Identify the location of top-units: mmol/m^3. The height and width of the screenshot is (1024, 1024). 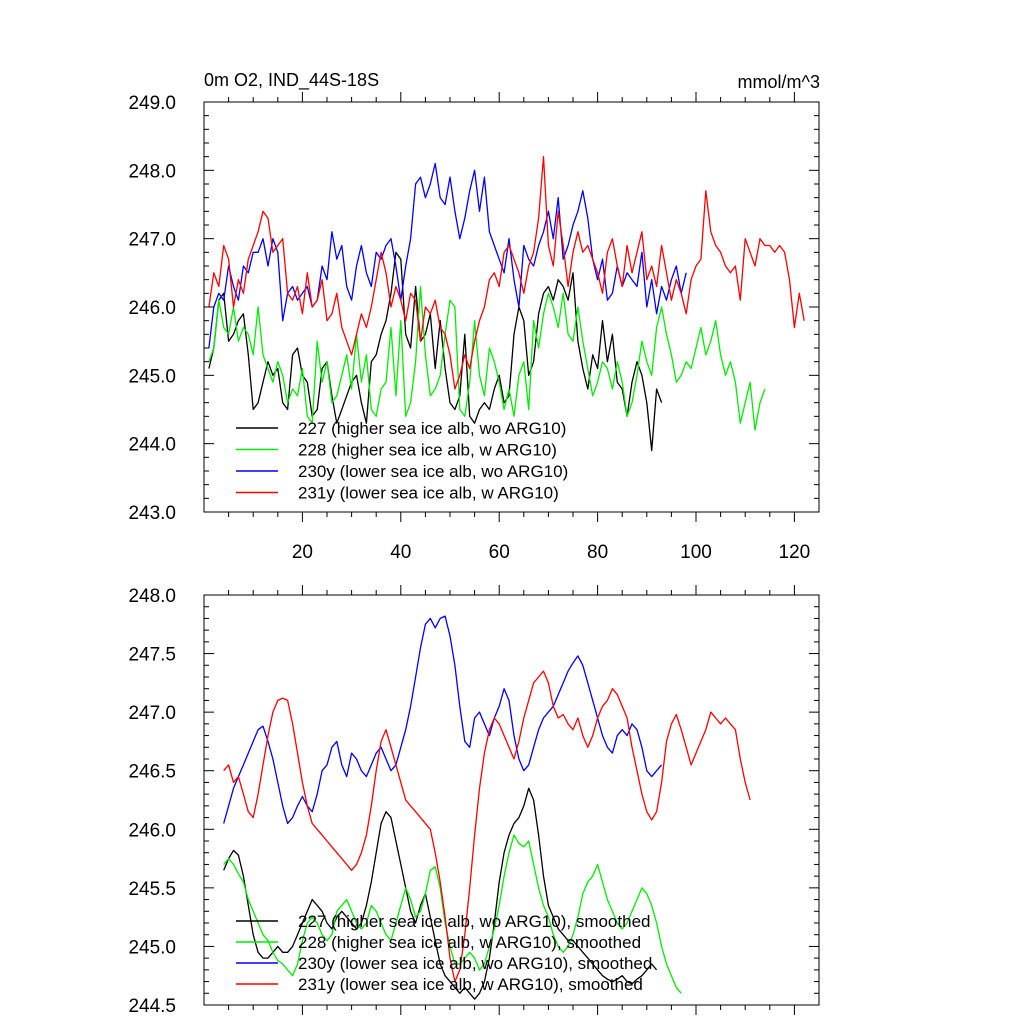
(779, 82).